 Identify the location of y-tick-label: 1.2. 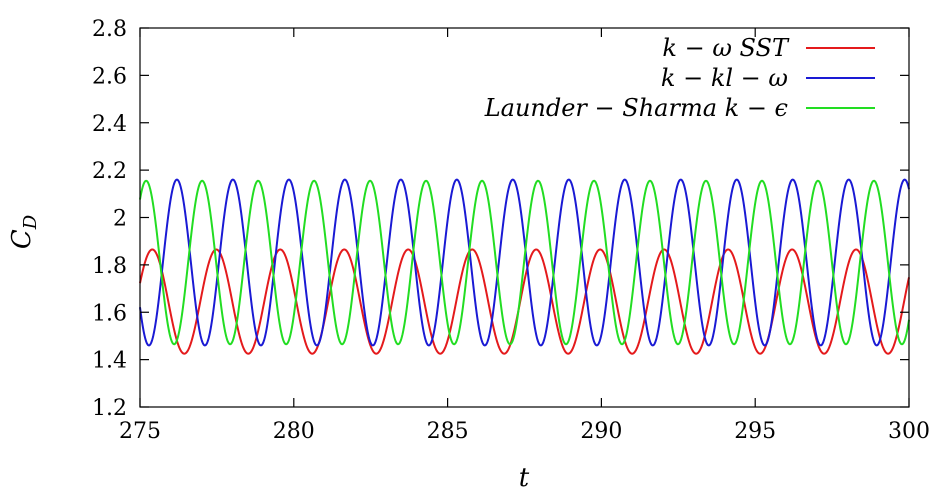
(109, 408).